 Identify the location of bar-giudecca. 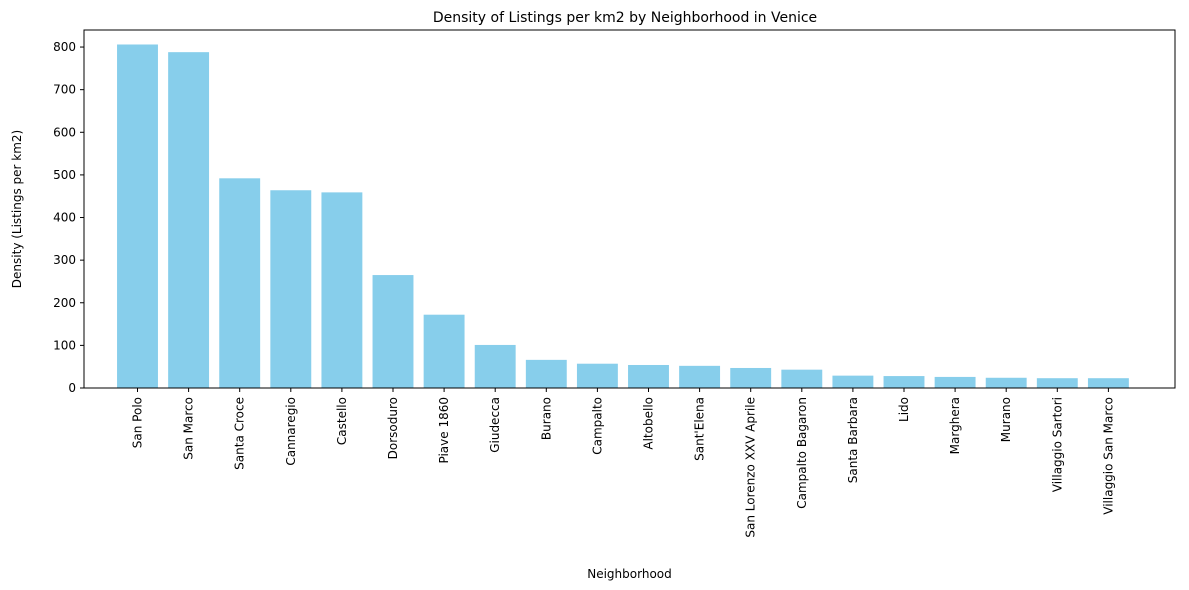
(495, 366).